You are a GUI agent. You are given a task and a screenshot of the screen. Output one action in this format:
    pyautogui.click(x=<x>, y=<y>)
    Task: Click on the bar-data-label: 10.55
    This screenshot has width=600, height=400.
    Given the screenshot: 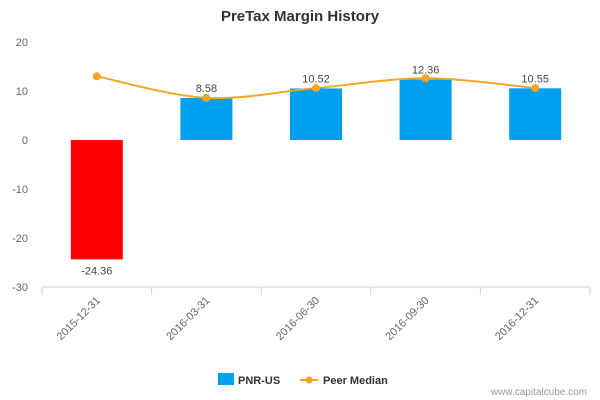 What is the action you would take?
    pyautogui.click(x=535, y=79)
    